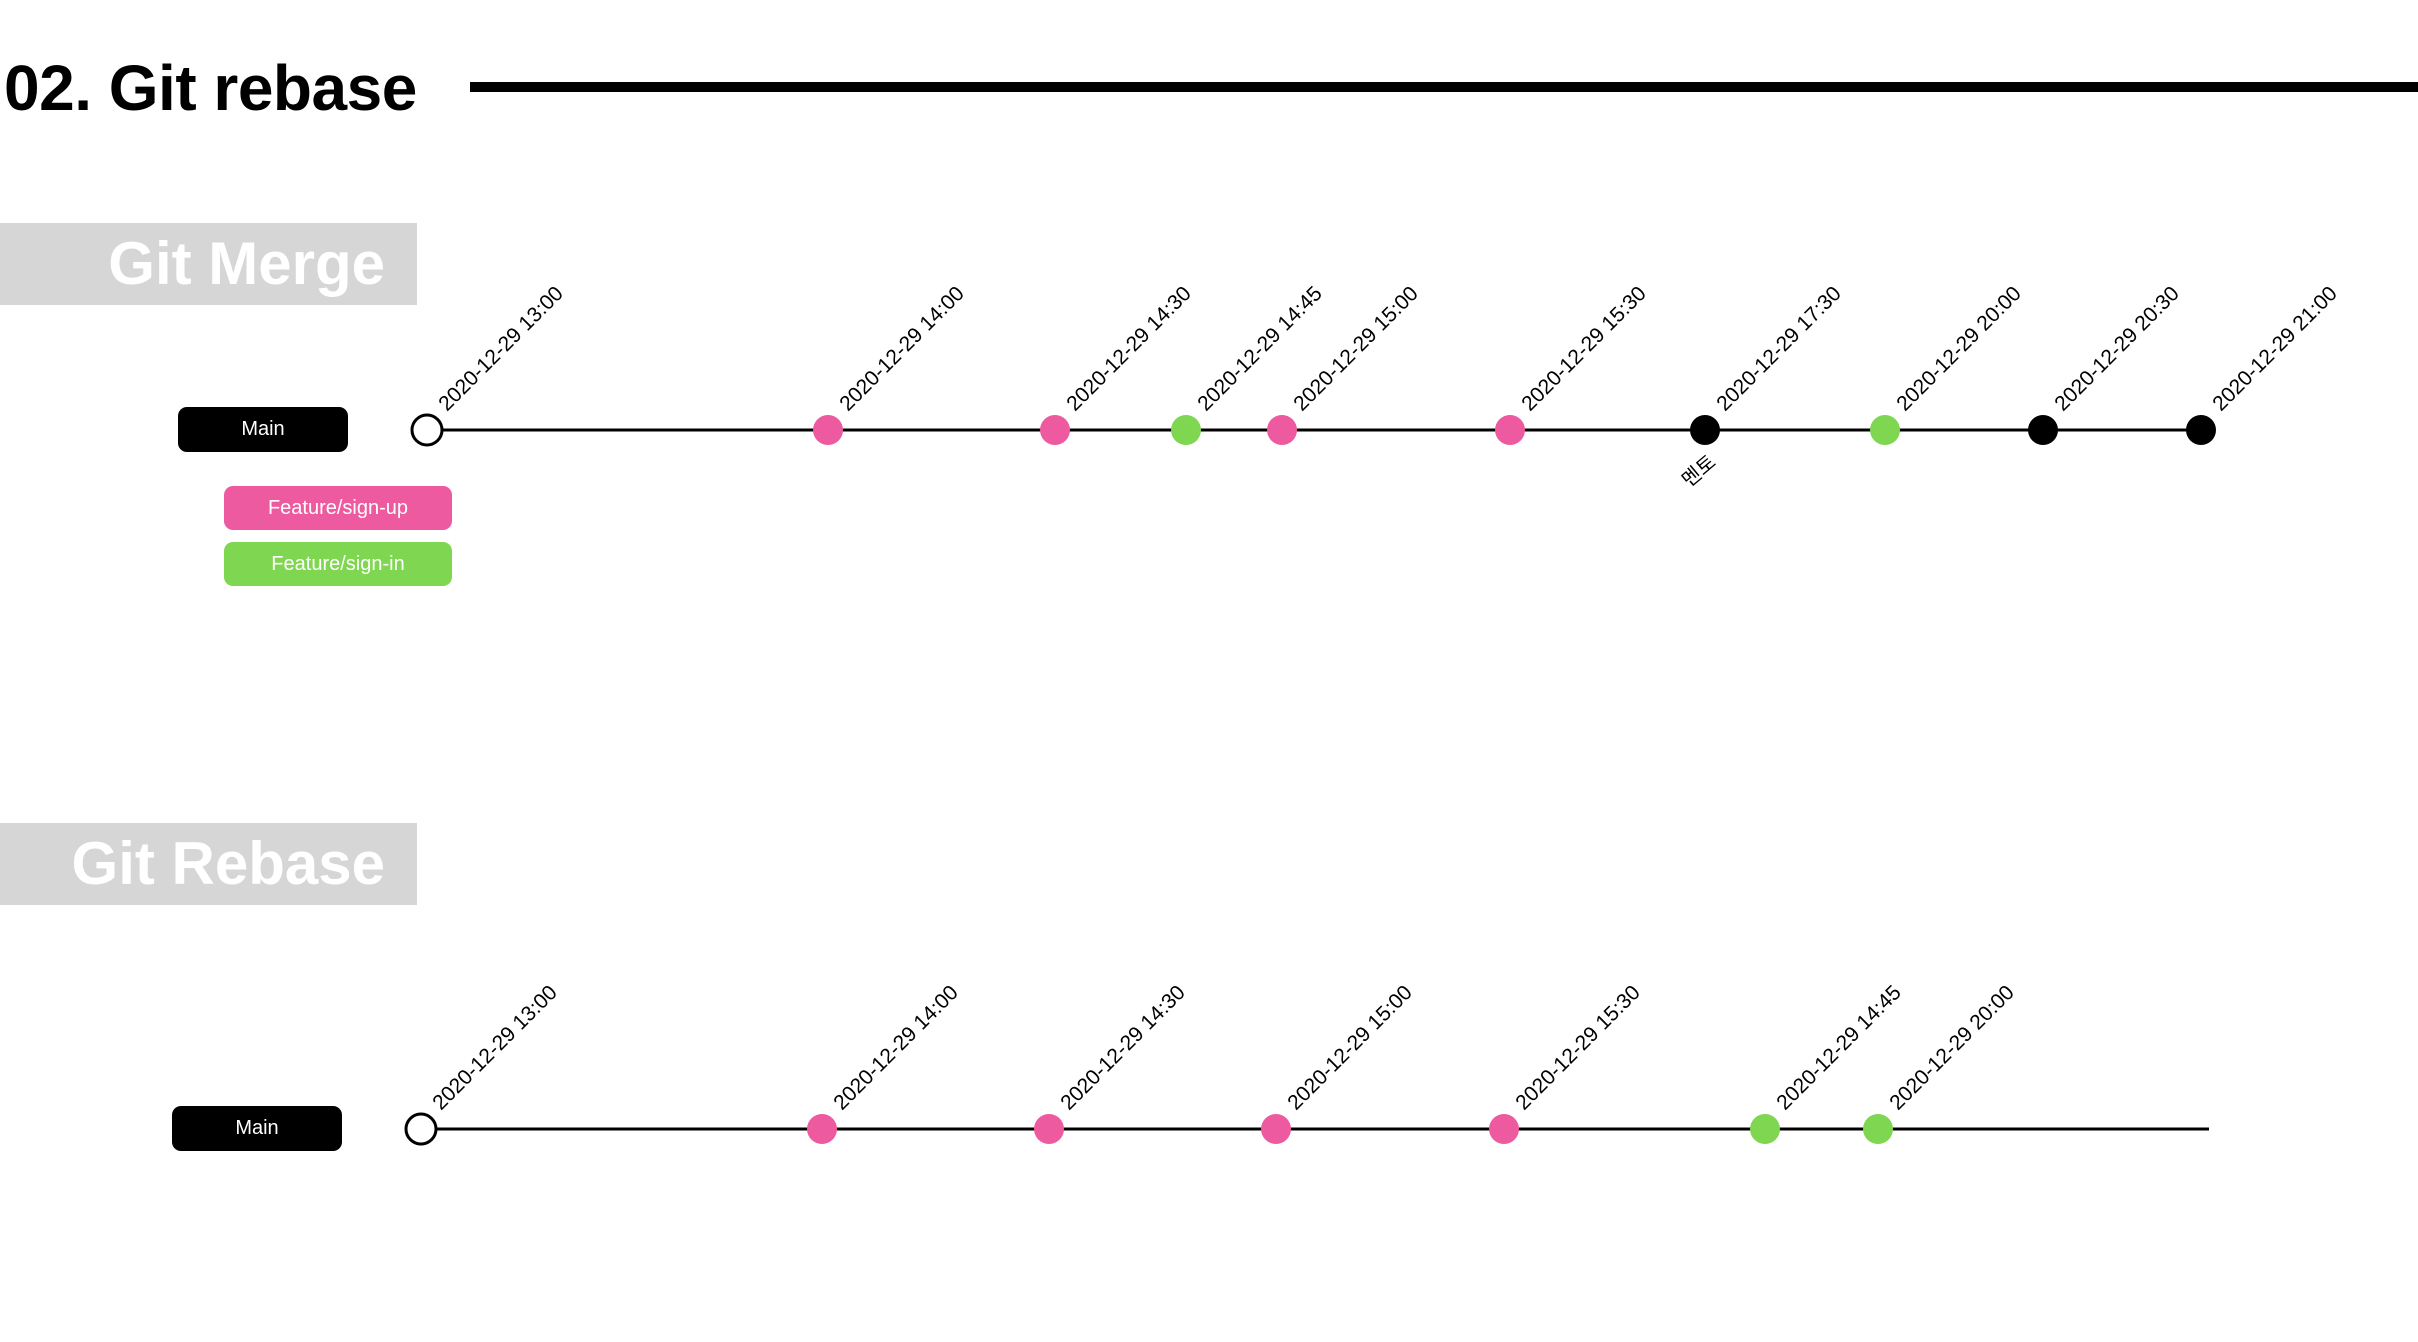 The image size is (2418, 1342). What do you see at coordinates (1578, 1048) in the screenshot?
I see `rebase-commit-time-label: 2020-12-29 15:30` at bounding box center [1578, 1048].